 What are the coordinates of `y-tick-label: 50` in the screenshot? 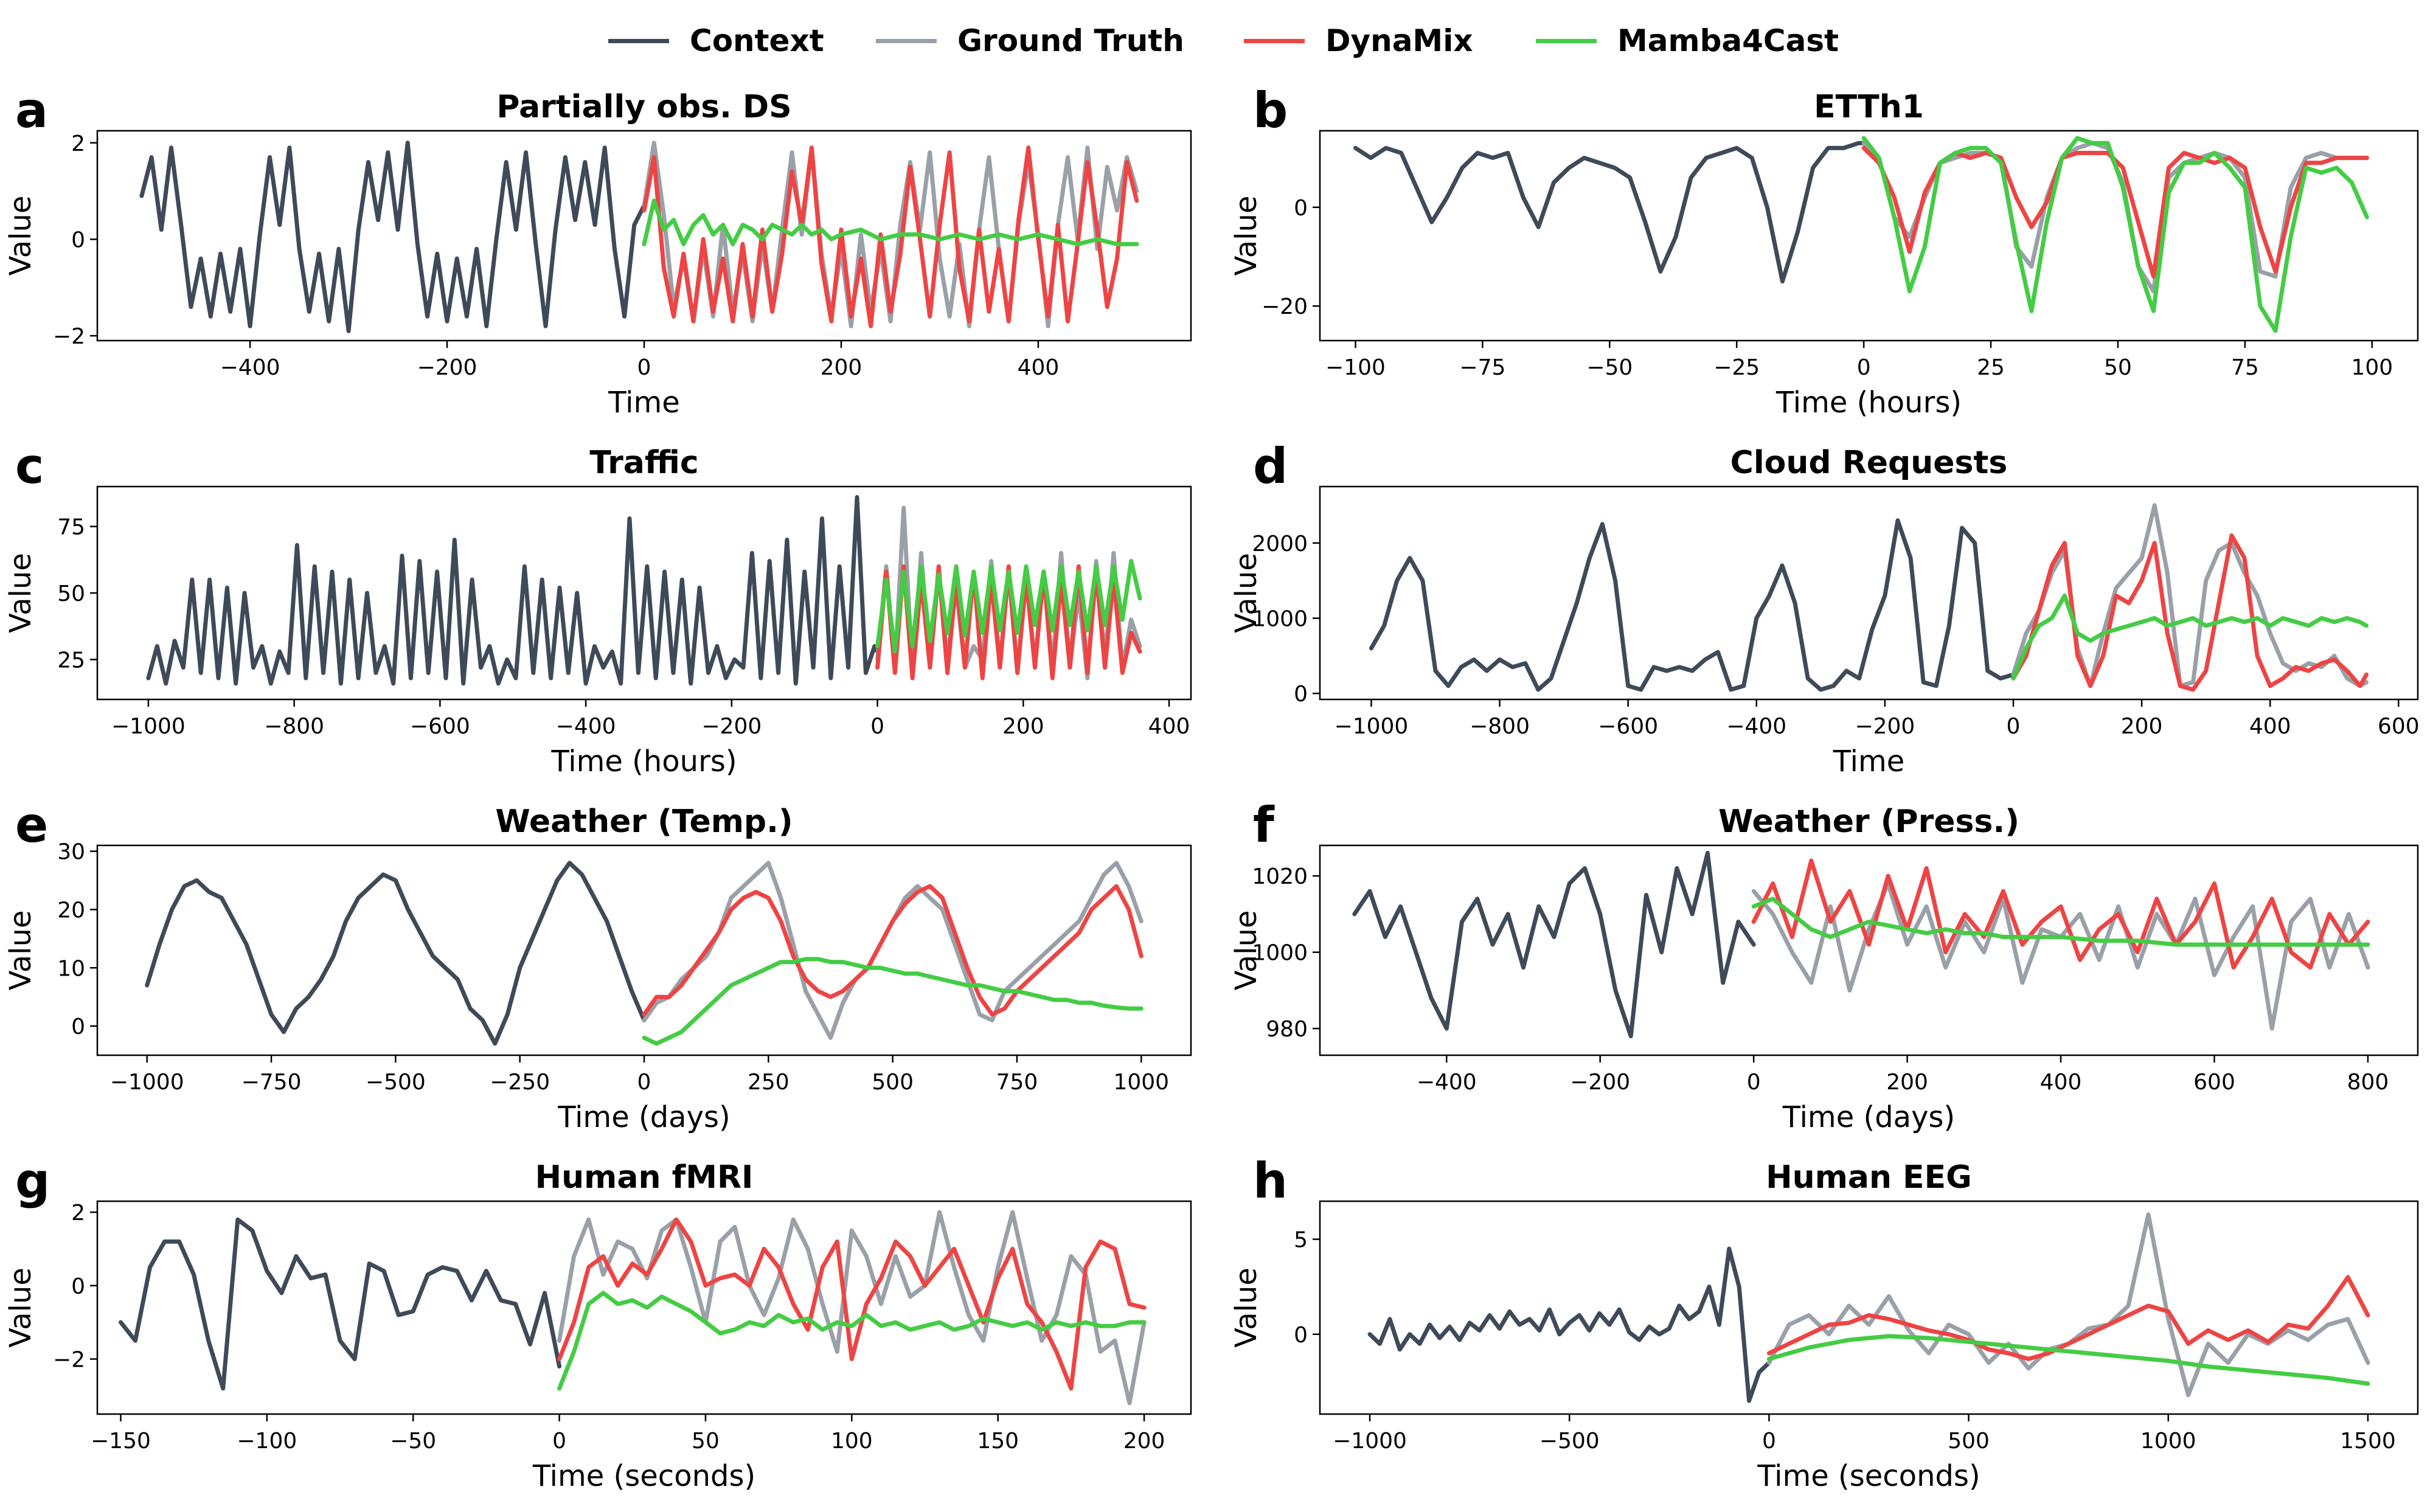 It's located at (71, 593).